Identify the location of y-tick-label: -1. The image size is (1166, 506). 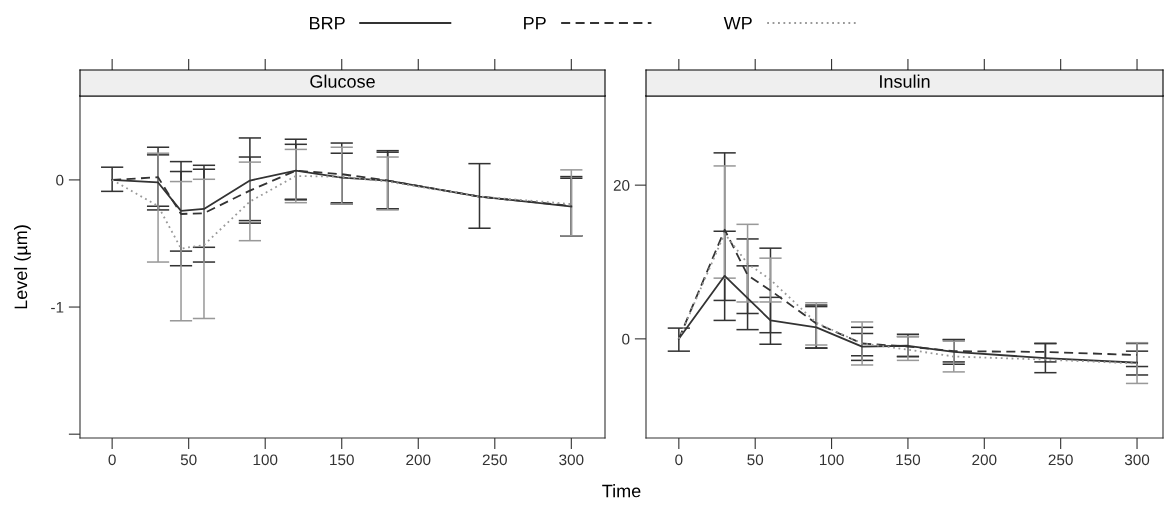
(57, 307).